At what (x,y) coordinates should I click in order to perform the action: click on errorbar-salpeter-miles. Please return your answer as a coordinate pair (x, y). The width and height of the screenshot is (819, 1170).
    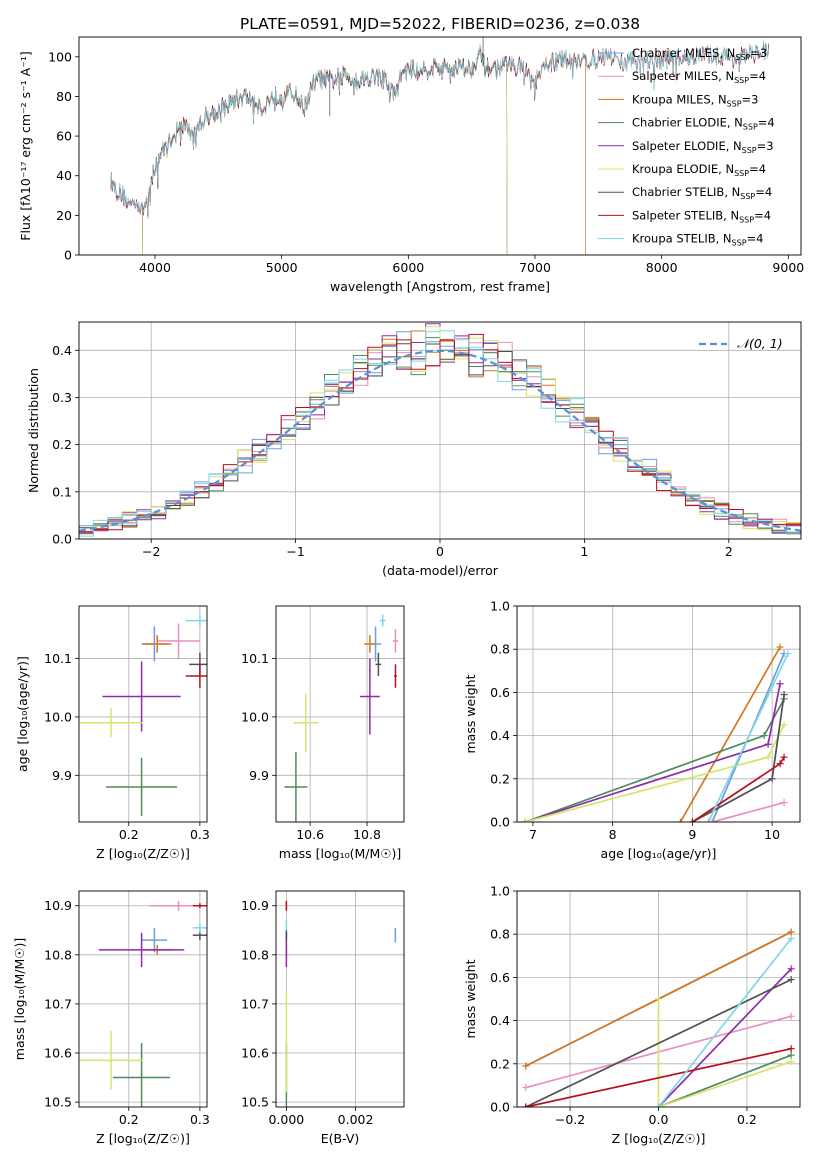
    Looking at the image, I should click on (395, 641).